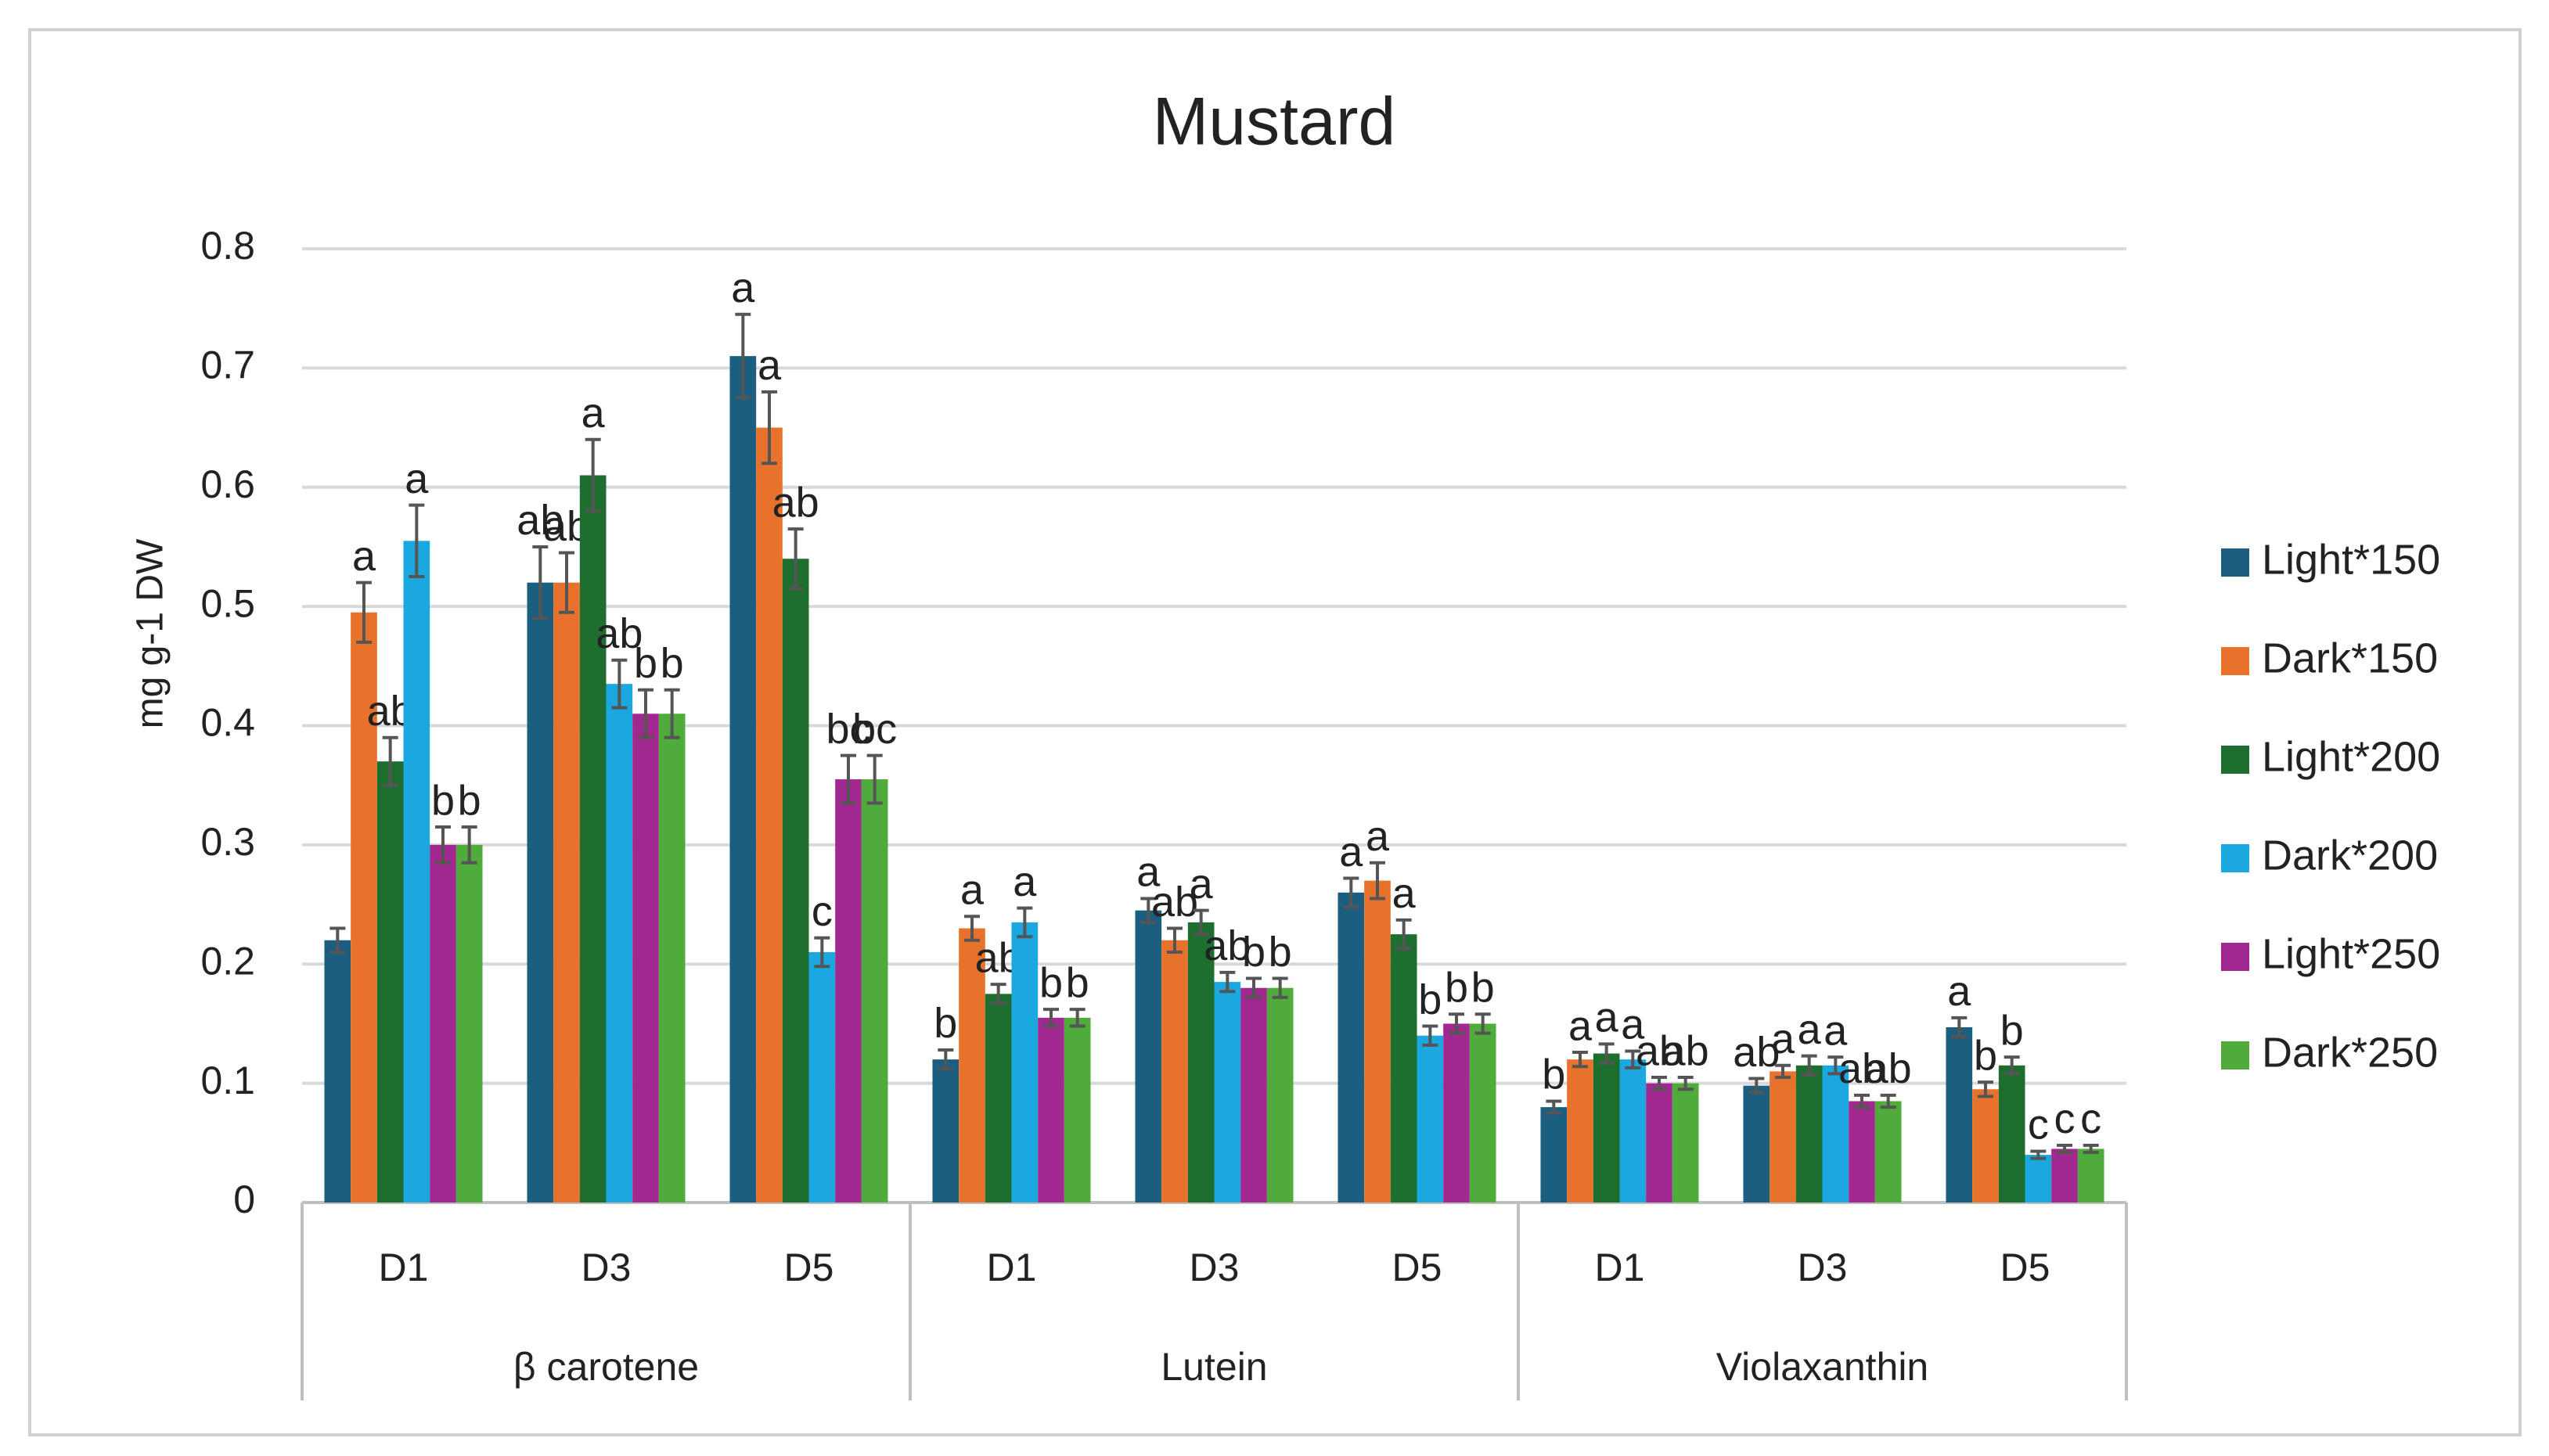 The width and height of the screenshot is (2549, 1456). What do you see at coordinates (2351, 756) in the screenshot?
I see `legend-label: Light*200` at bounding box center [2351, 756].